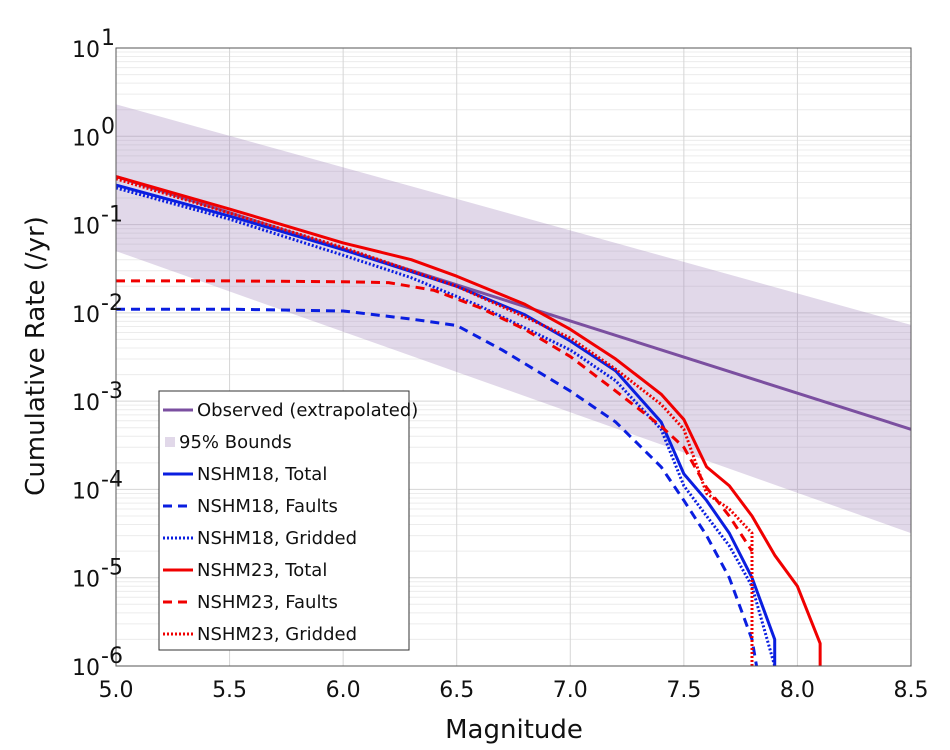  Describe the element at coordinates (112, 656) in the screenshot. I see `y-tick-exponent: -6` at that location.